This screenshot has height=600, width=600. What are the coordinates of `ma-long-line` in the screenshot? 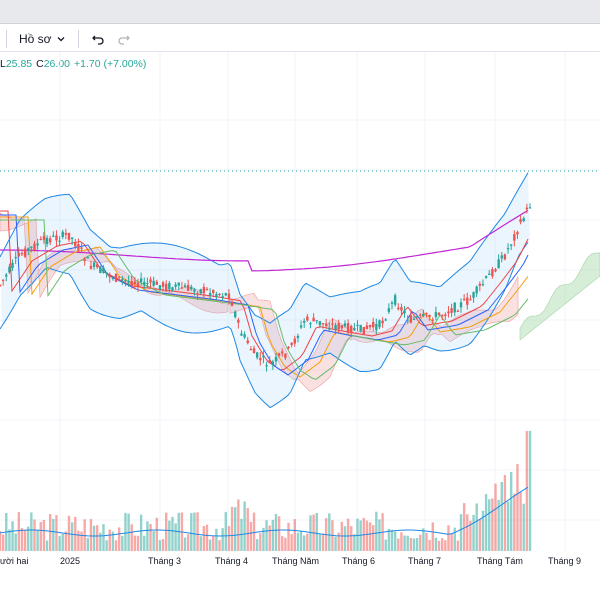 It's located at (264, 240).